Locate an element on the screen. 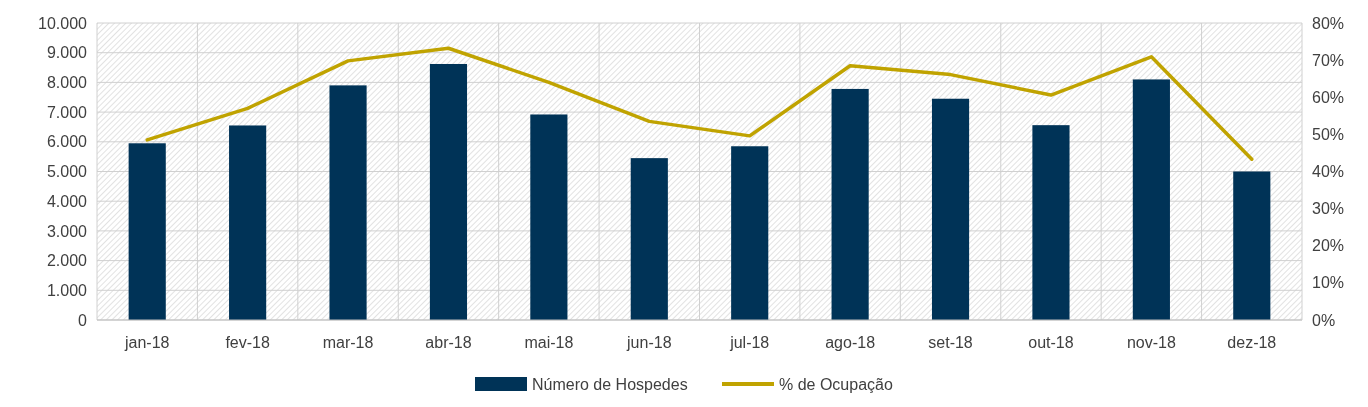 This screenshot has width=1368, height=407. y-tick-label: 10.000 is located at coordinates (63, 23).